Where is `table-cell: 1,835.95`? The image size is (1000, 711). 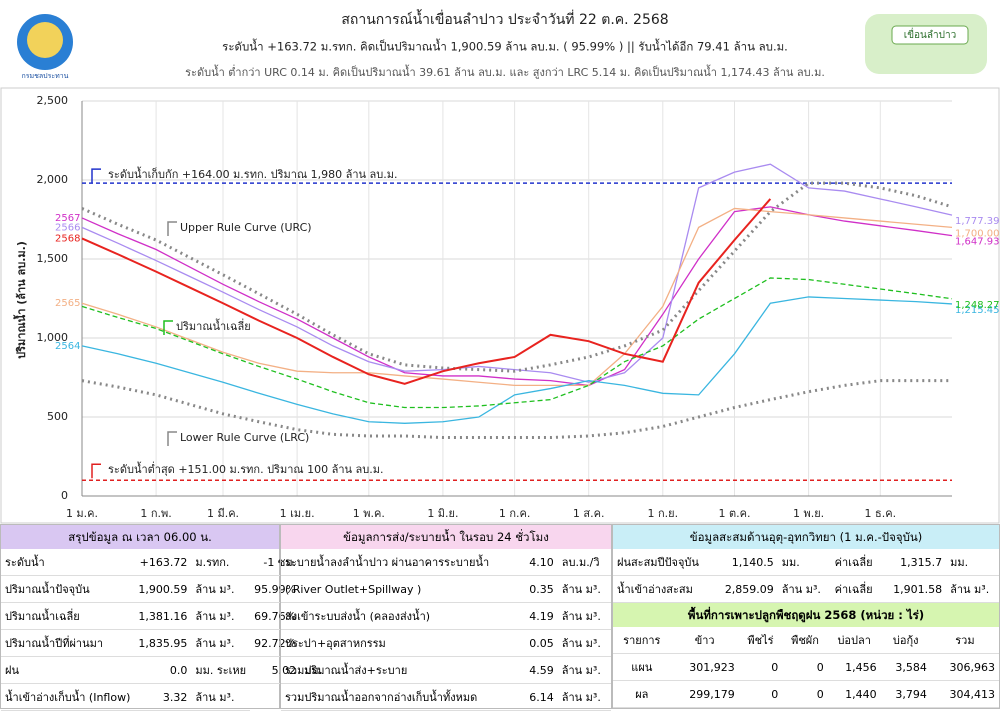 table-cell: 1,835.95 is located at coordinates (163, 643).